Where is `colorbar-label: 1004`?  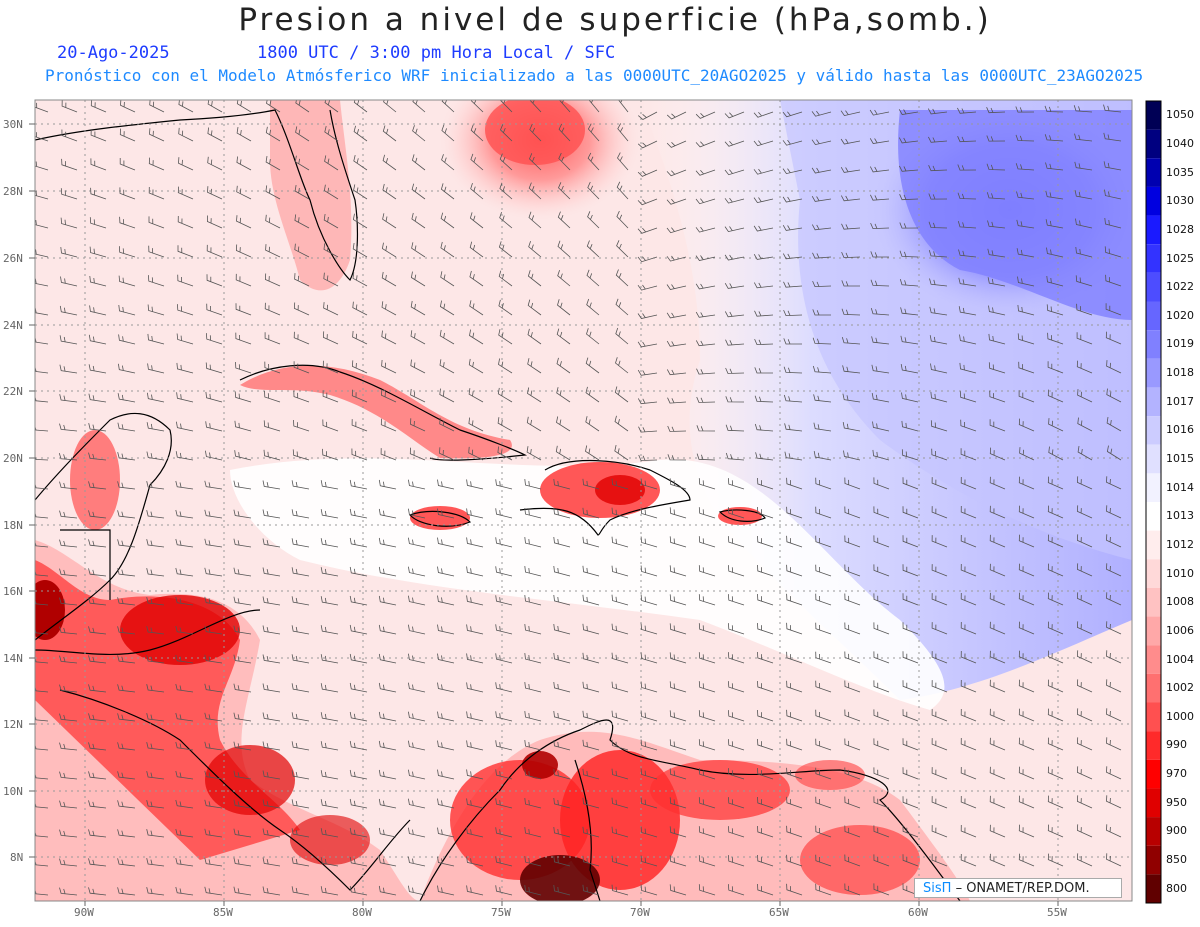 colorbar-label: 1004 is located at coordinates (1180, 659).